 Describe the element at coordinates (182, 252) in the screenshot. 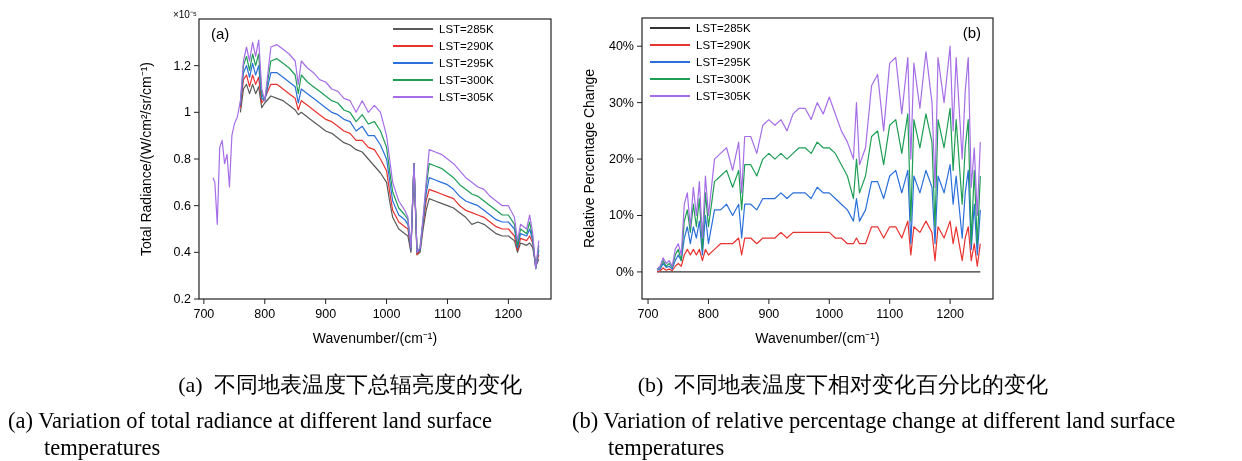

I see `y-tick-label: 0.4` at that location.